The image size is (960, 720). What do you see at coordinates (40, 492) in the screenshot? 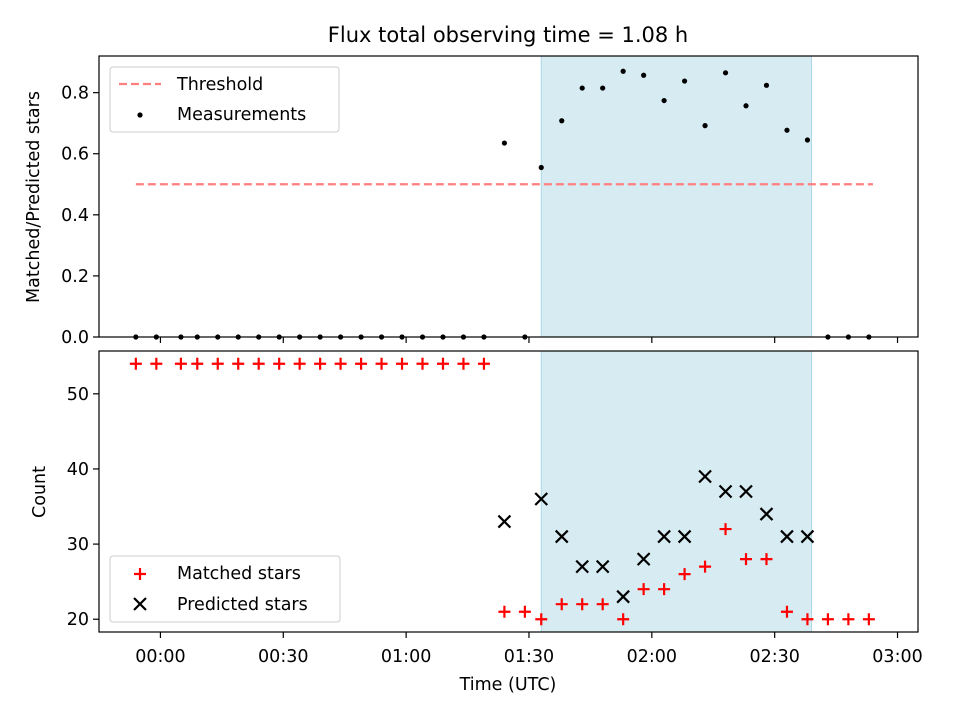
I see `bottom-y-axis-label: Count` at bounding box center [40, 492].